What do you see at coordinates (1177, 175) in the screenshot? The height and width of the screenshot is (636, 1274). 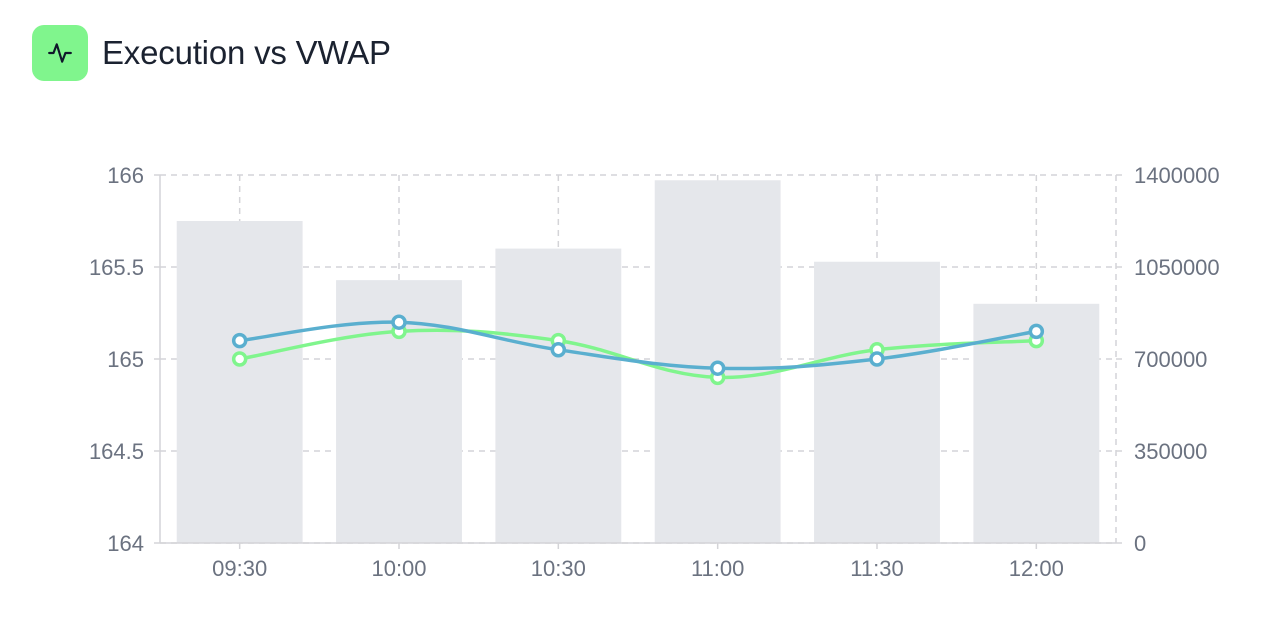 I see `y-right-tick-label: 1400000` at bounding box center [1177, 175].